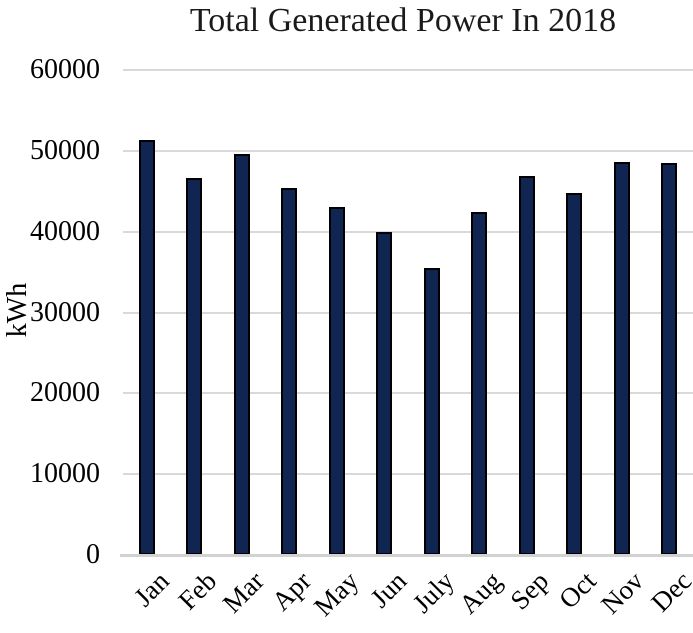 The image size is (693, 633). What do you see at coordinates (65, 69) in the screenshot?
I see `y-tick-label-60000: 60000` at bounding box center [65, 69].